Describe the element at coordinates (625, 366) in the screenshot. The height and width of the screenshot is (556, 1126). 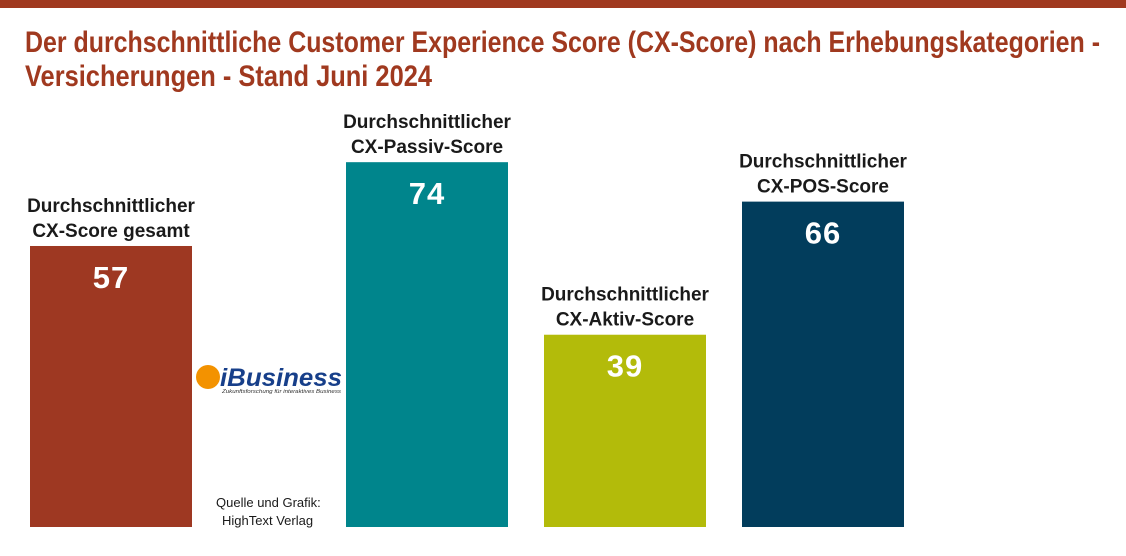
I see `value-label: 39` at that location.